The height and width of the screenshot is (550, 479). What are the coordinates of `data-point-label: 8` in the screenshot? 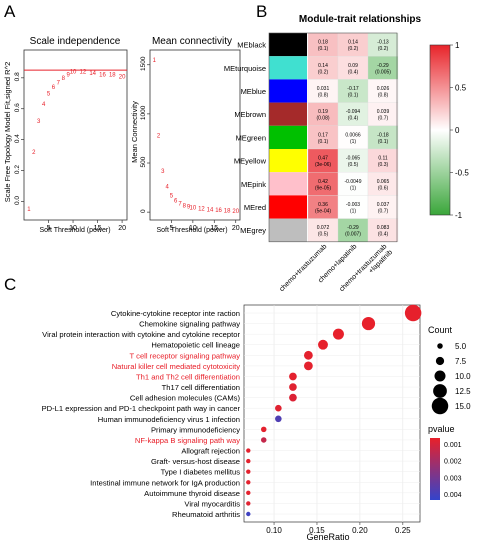 It's located at (64, 79).